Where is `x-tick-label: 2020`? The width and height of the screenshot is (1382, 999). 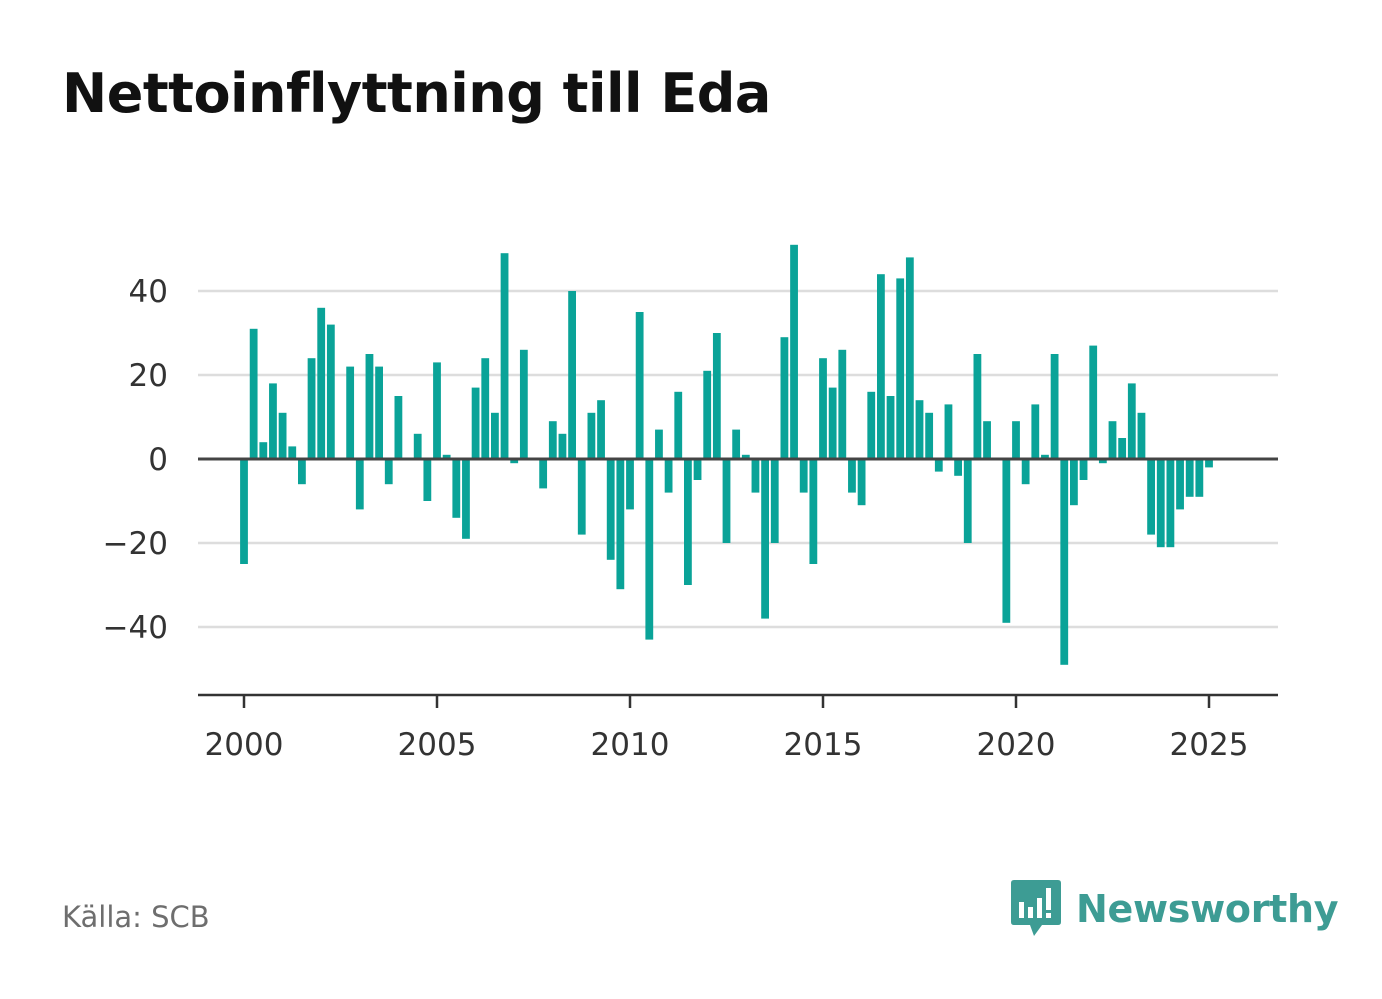 x-tick-label: 2020 is located at coordinates (1016, 745).